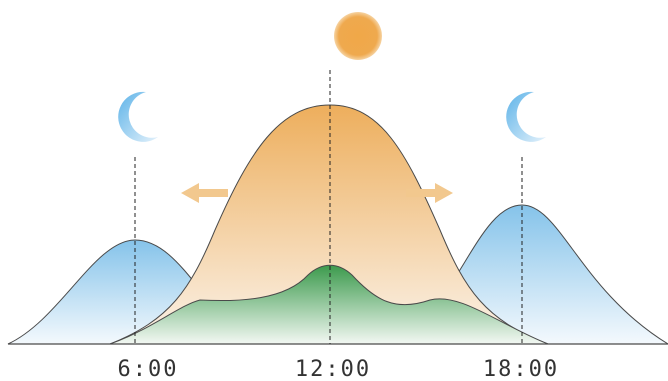  Describe the element at coordinates (333, 369) in the screenshot. I see `time-label-12: 12:00` at that location.